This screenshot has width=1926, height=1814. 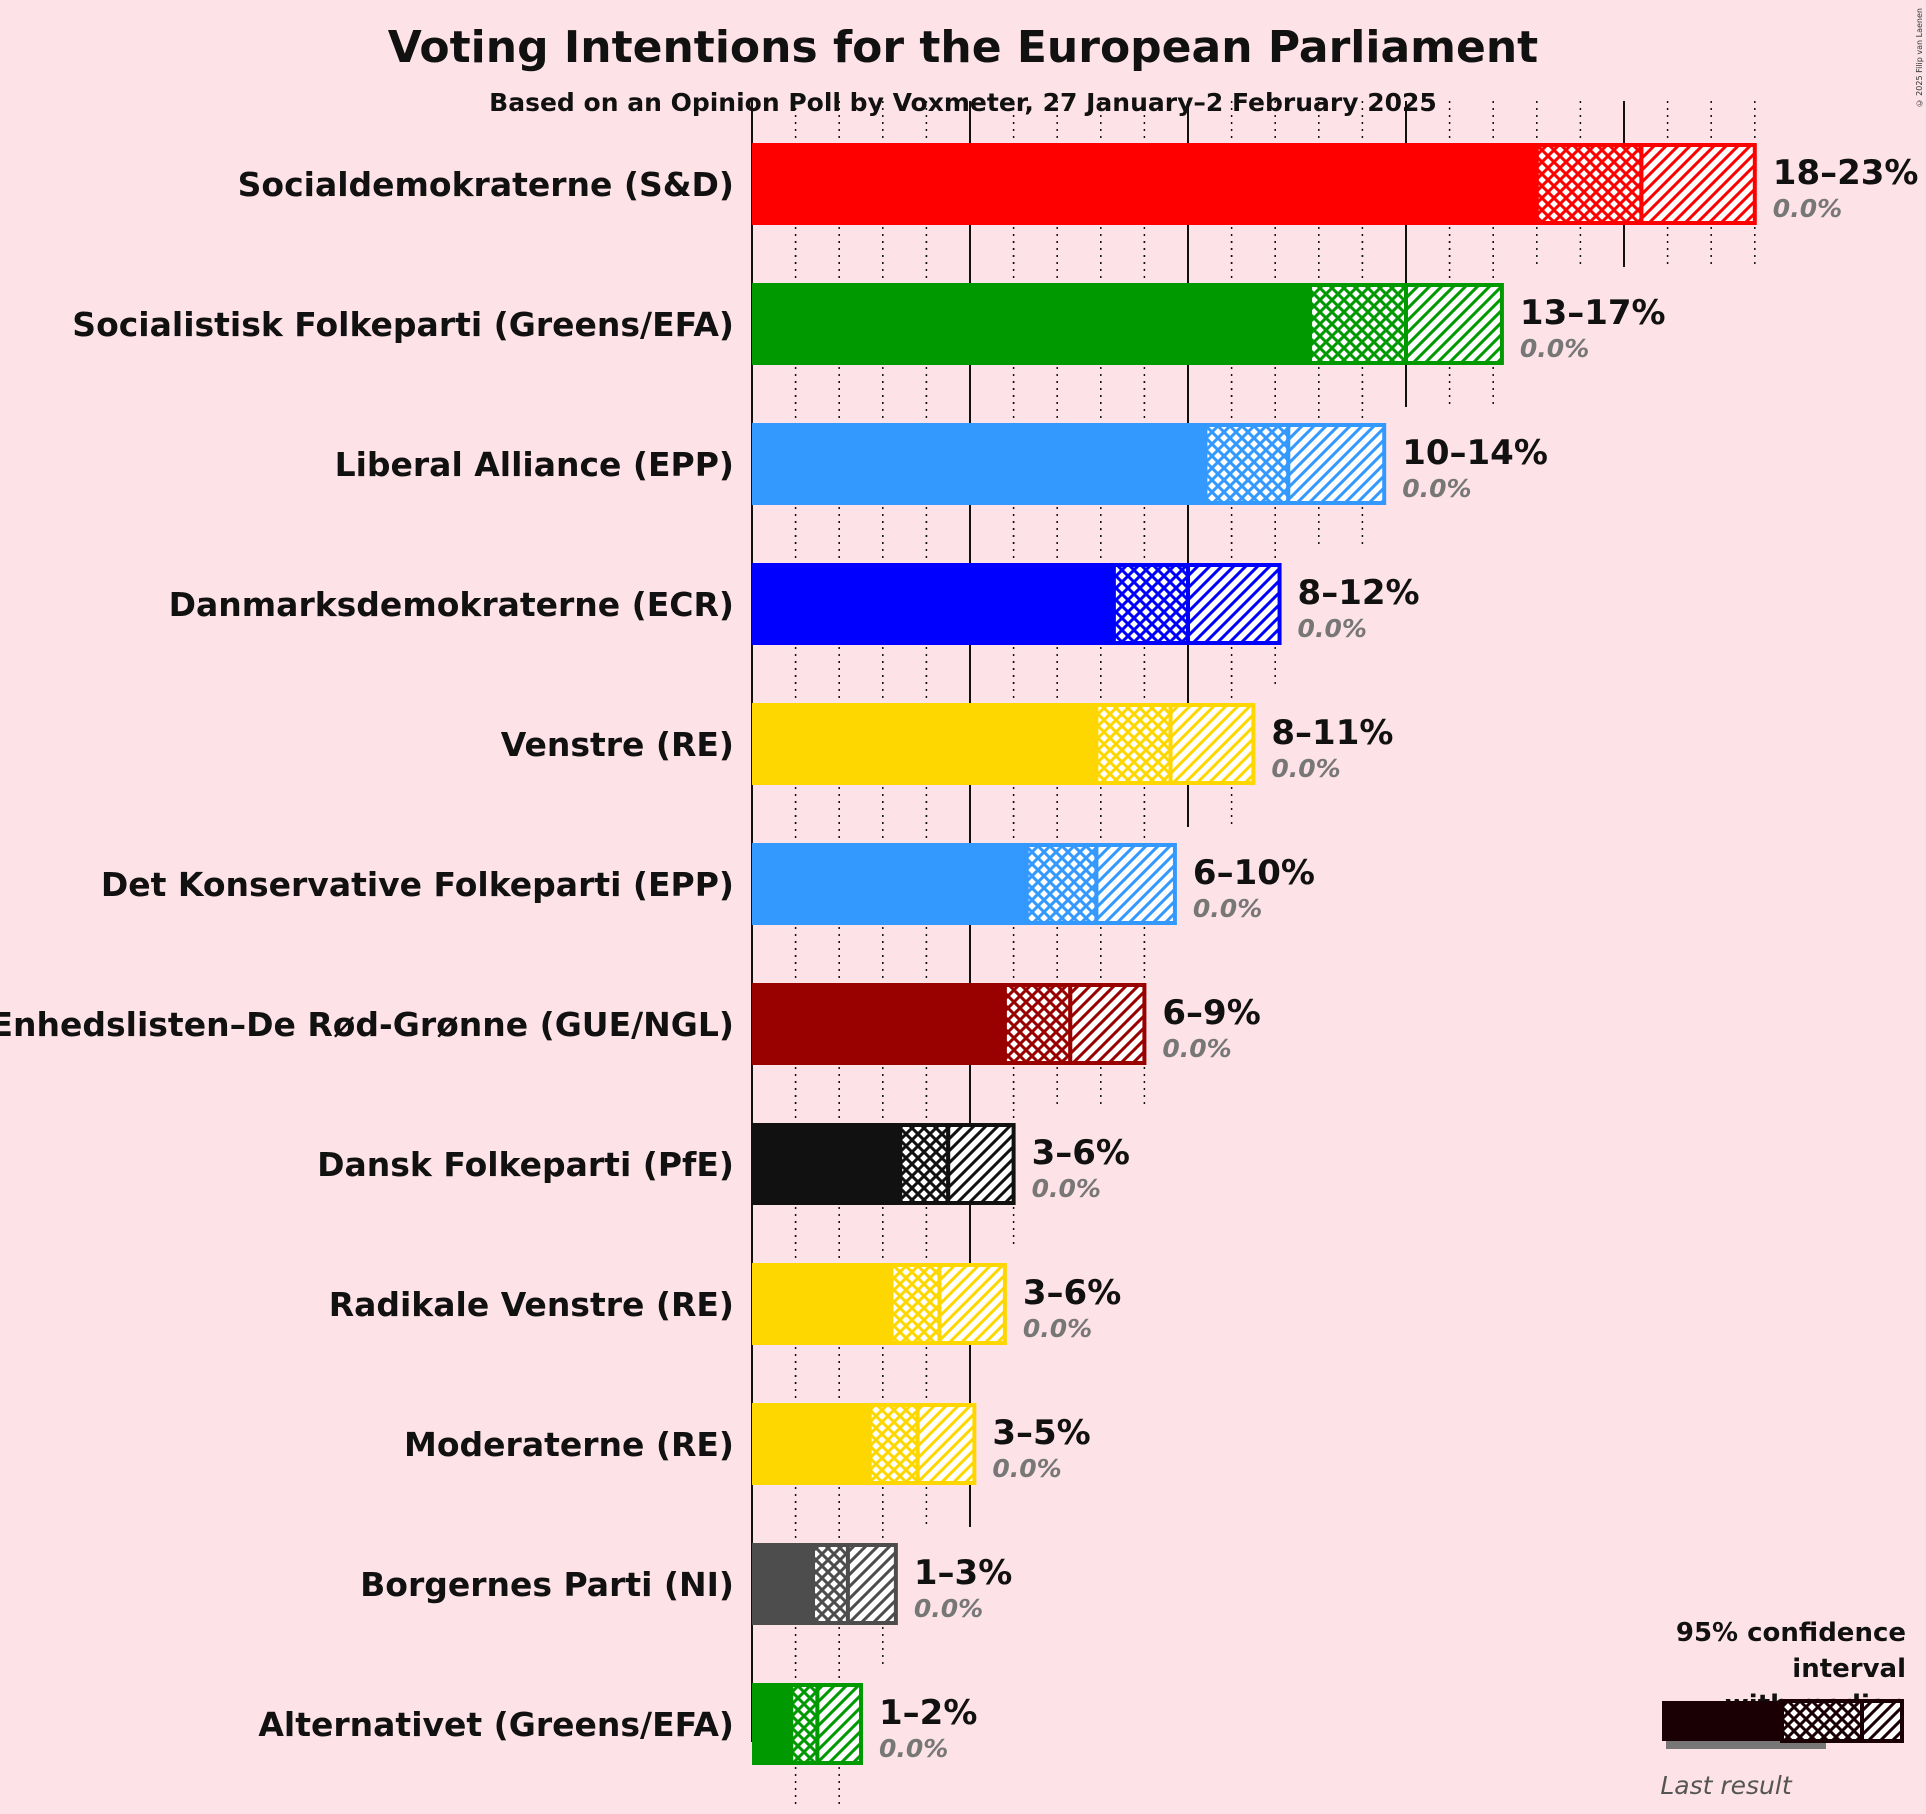 What do you see at coordinates (1359, 593) in the screenshot?
I see `range-label: 8–12%` at bounding box center [1359, 593].